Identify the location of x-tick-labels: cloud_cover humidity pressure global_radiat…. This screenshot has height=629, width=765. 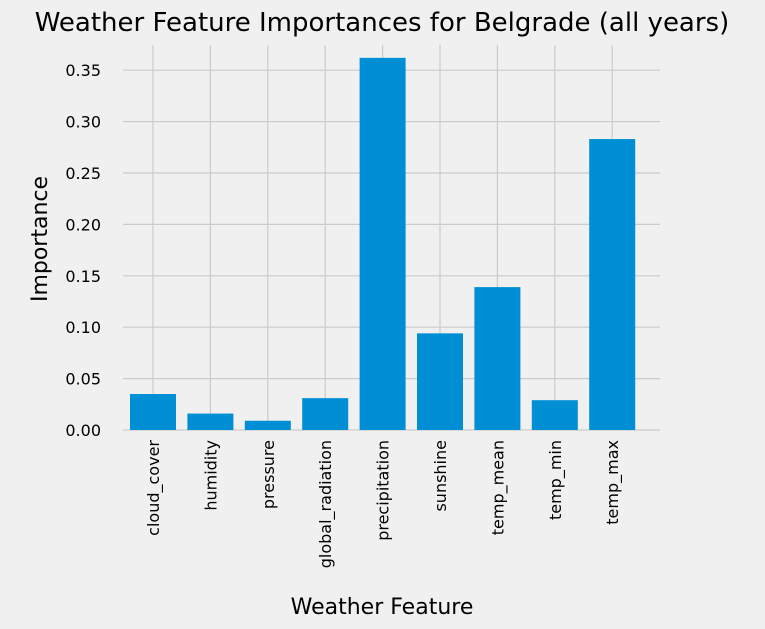
(383, 504).